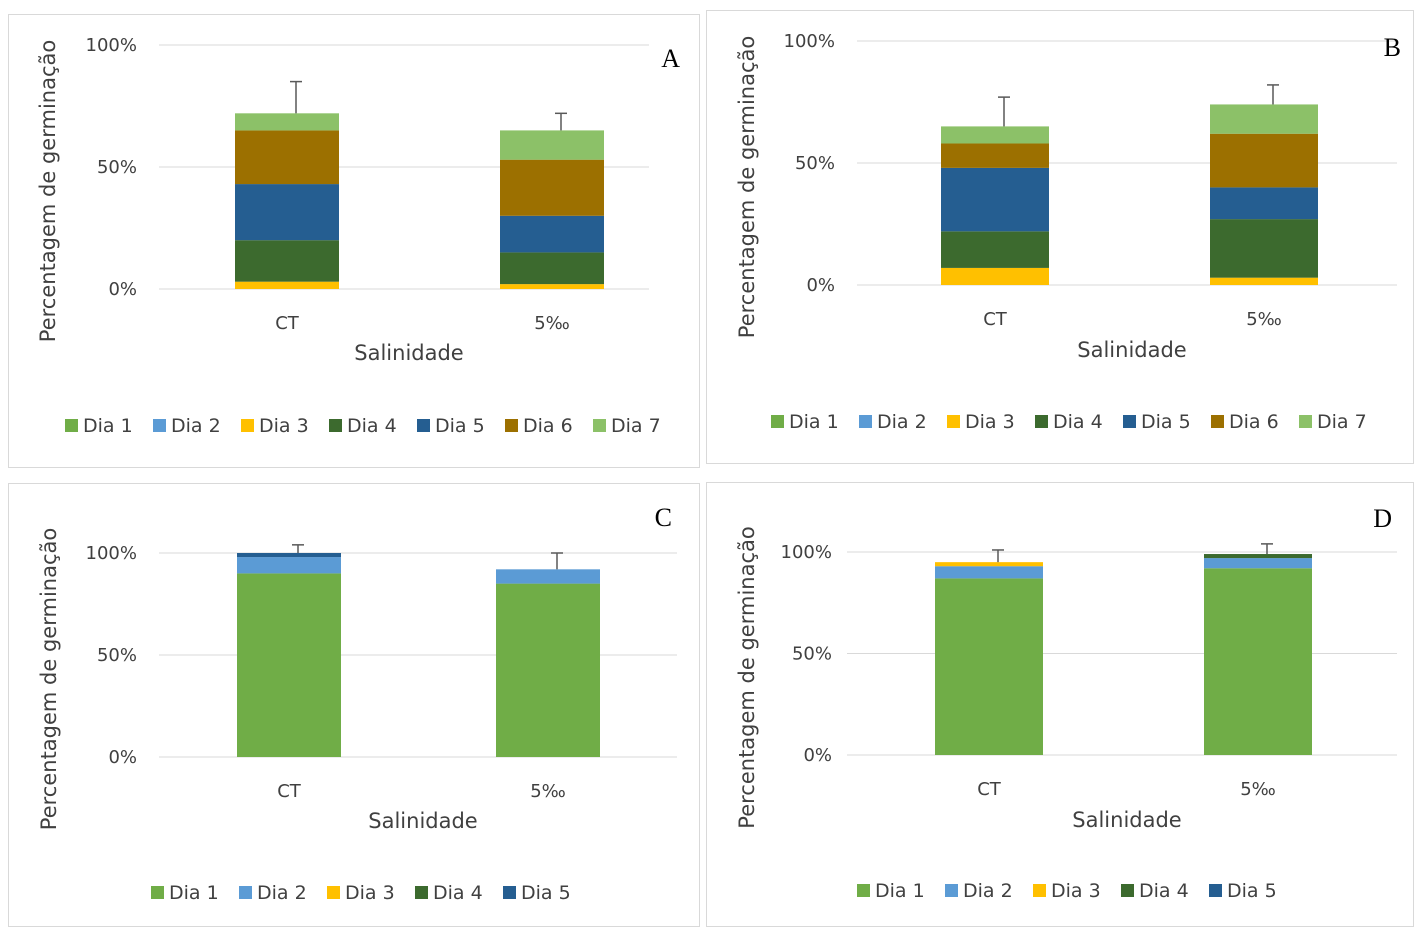 The width and height of the screenshot is (1417, 929). I want to click on panel-letter-label: C, so click(663, 517).